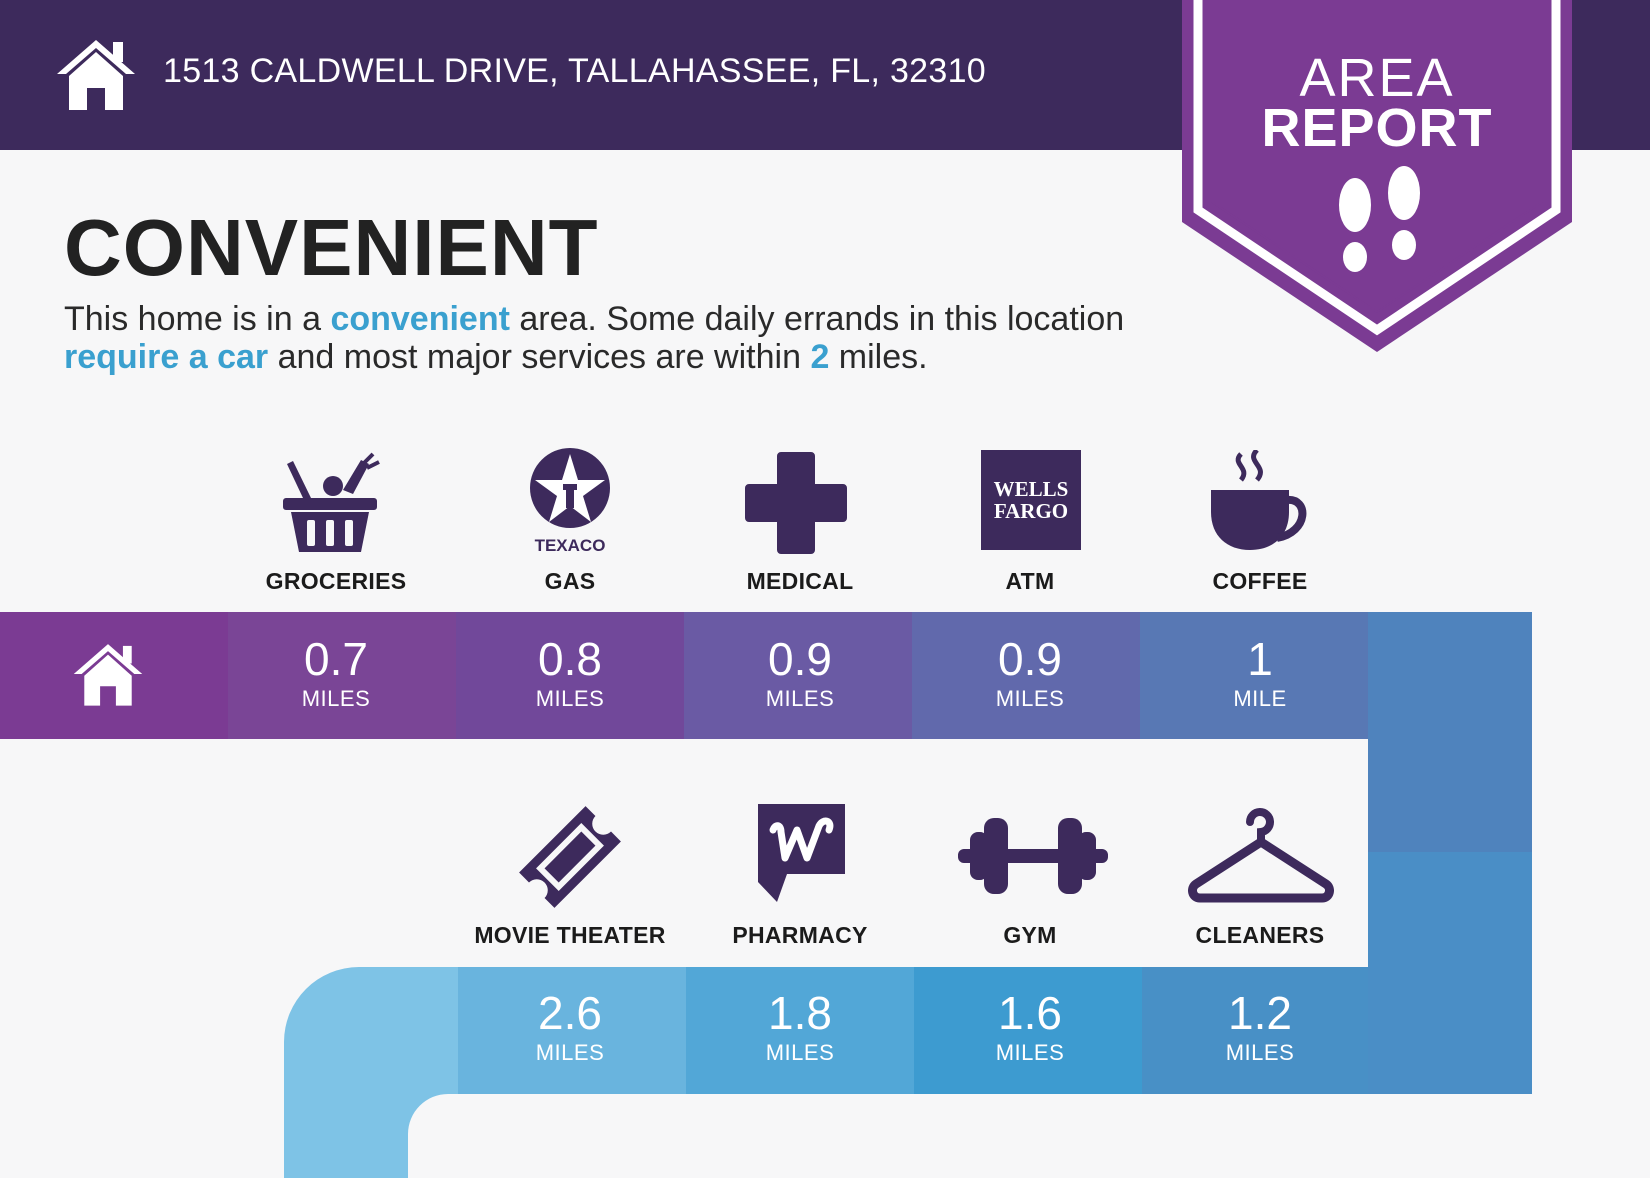  What do you see at coordinates (1030, 935) in the screenshot?
I see `label-gym: GYM` at bounding box center [1030, 935].